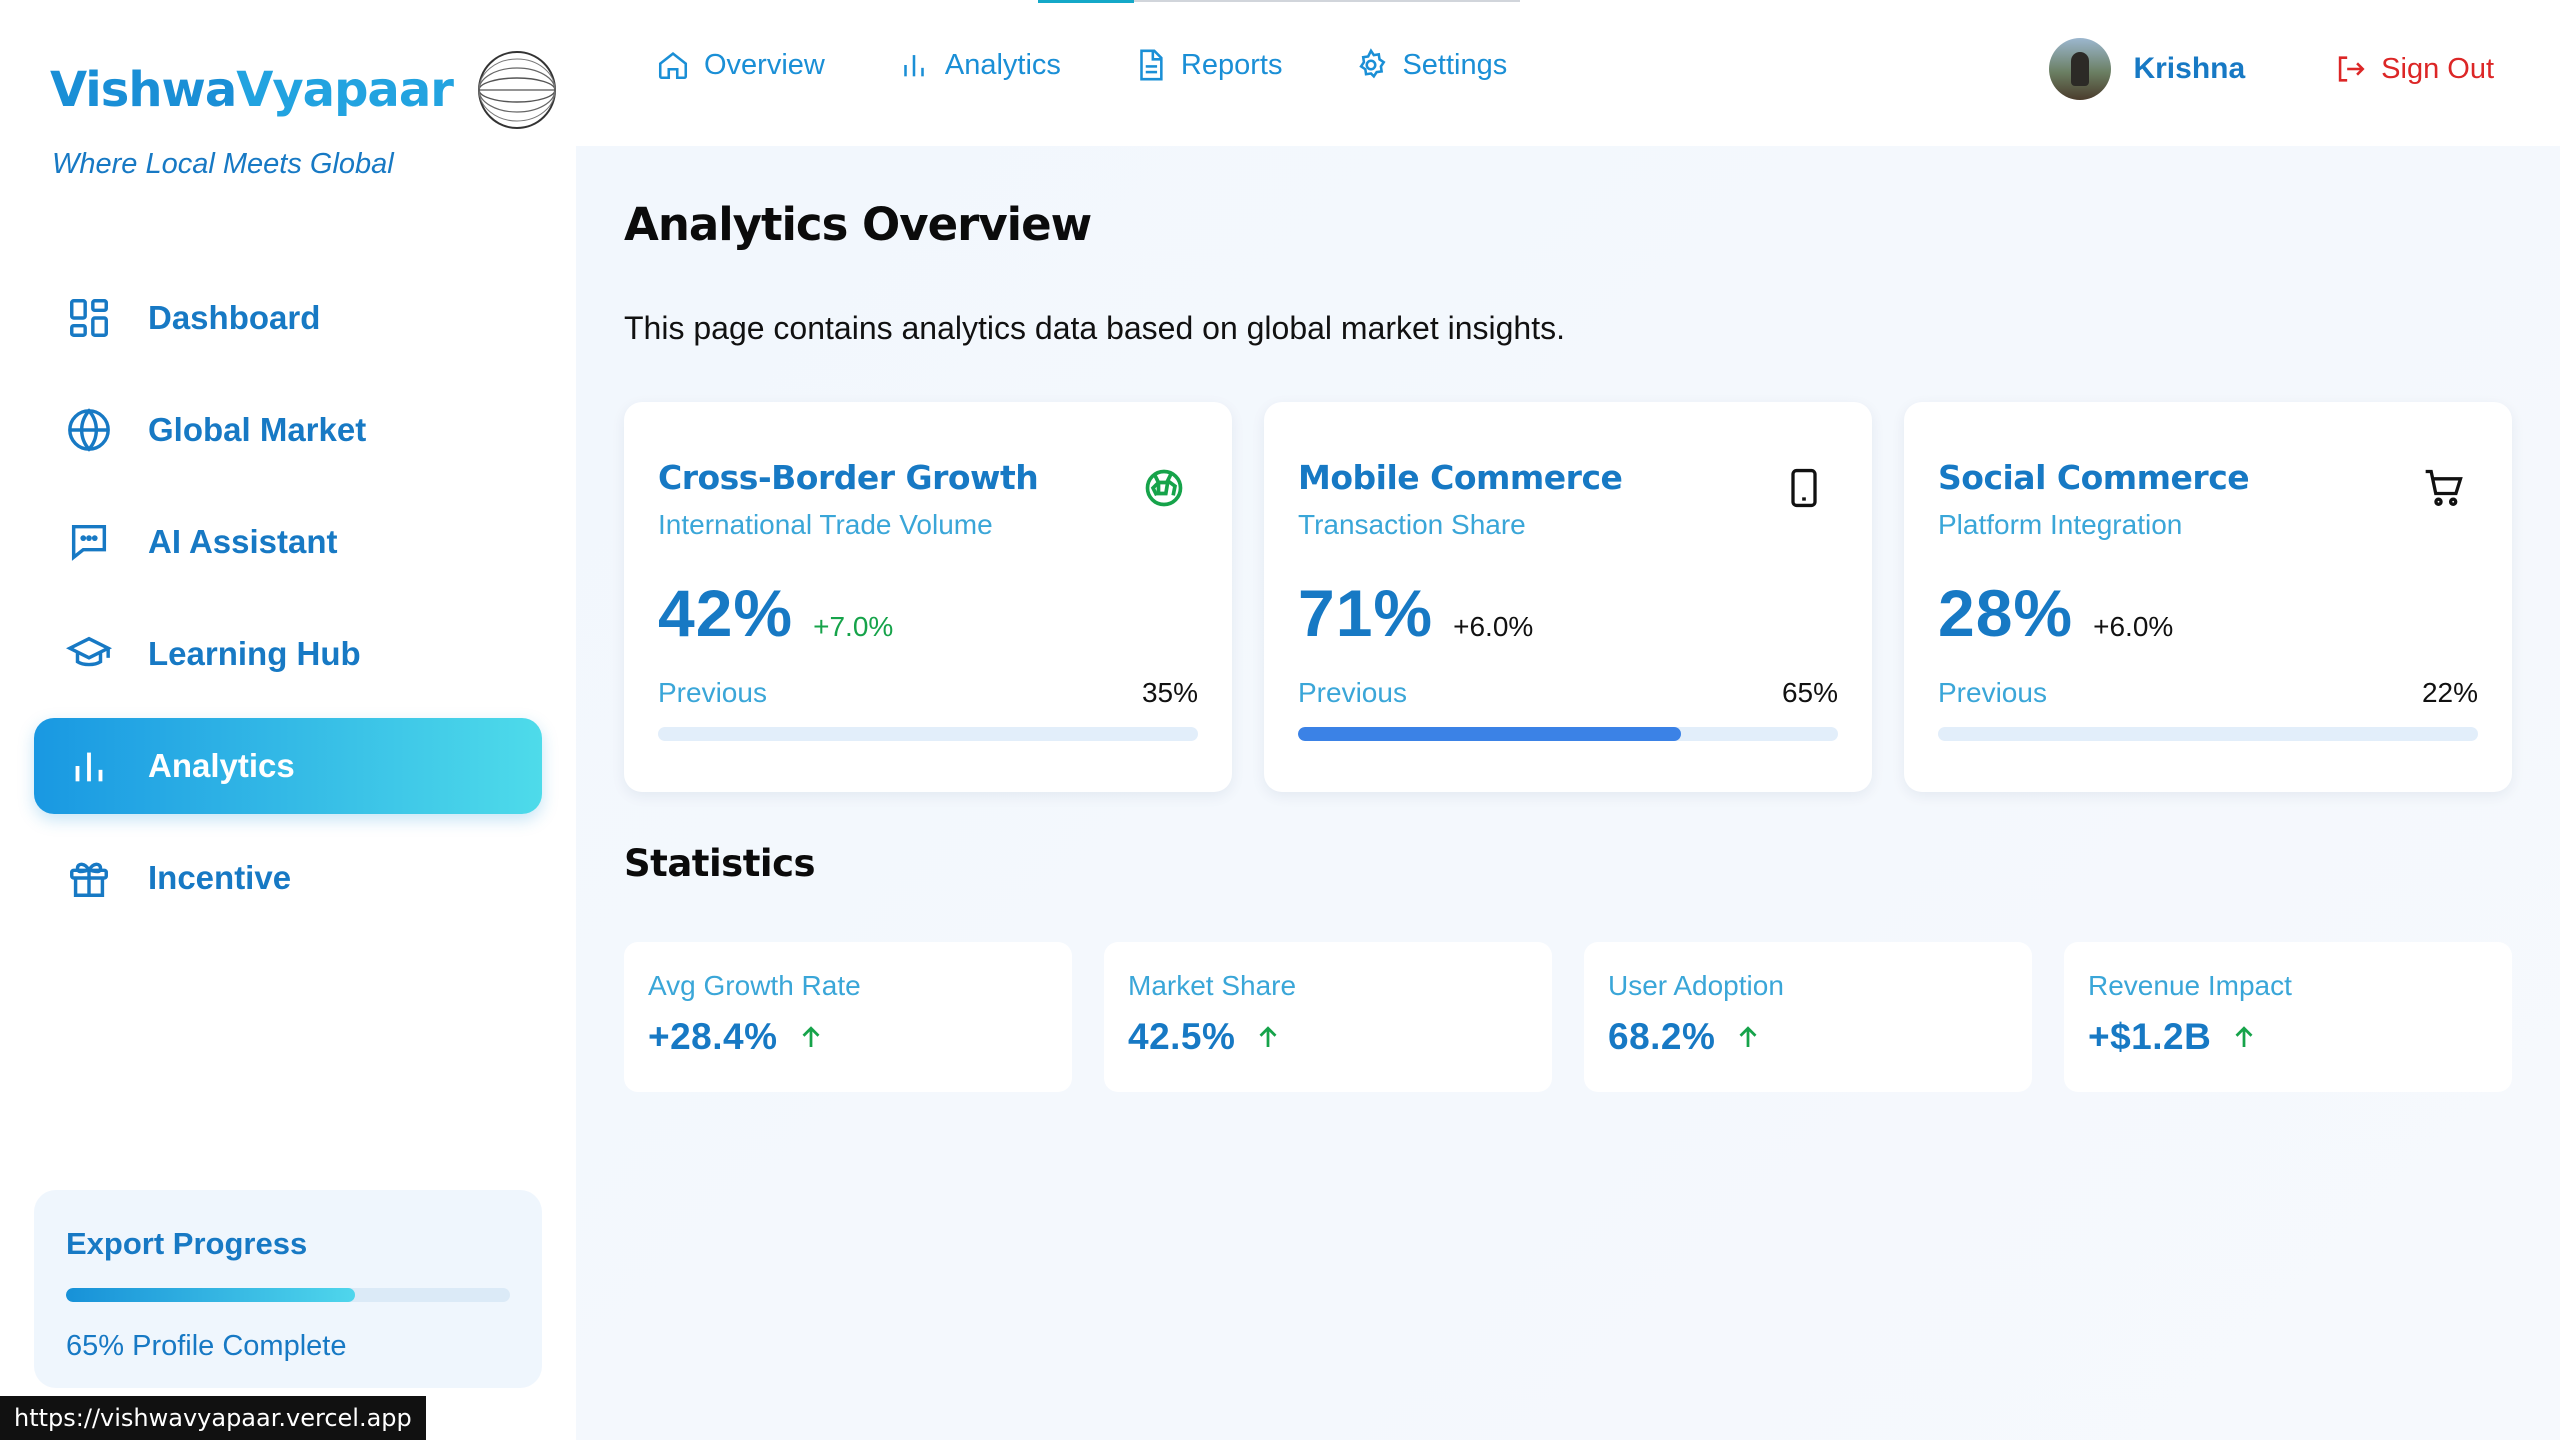  What do you see at coordinates (1568, 613) in the screenshot?
I see `metric-value-row: 71% +6.0%` at bounding box center [1568, 613].